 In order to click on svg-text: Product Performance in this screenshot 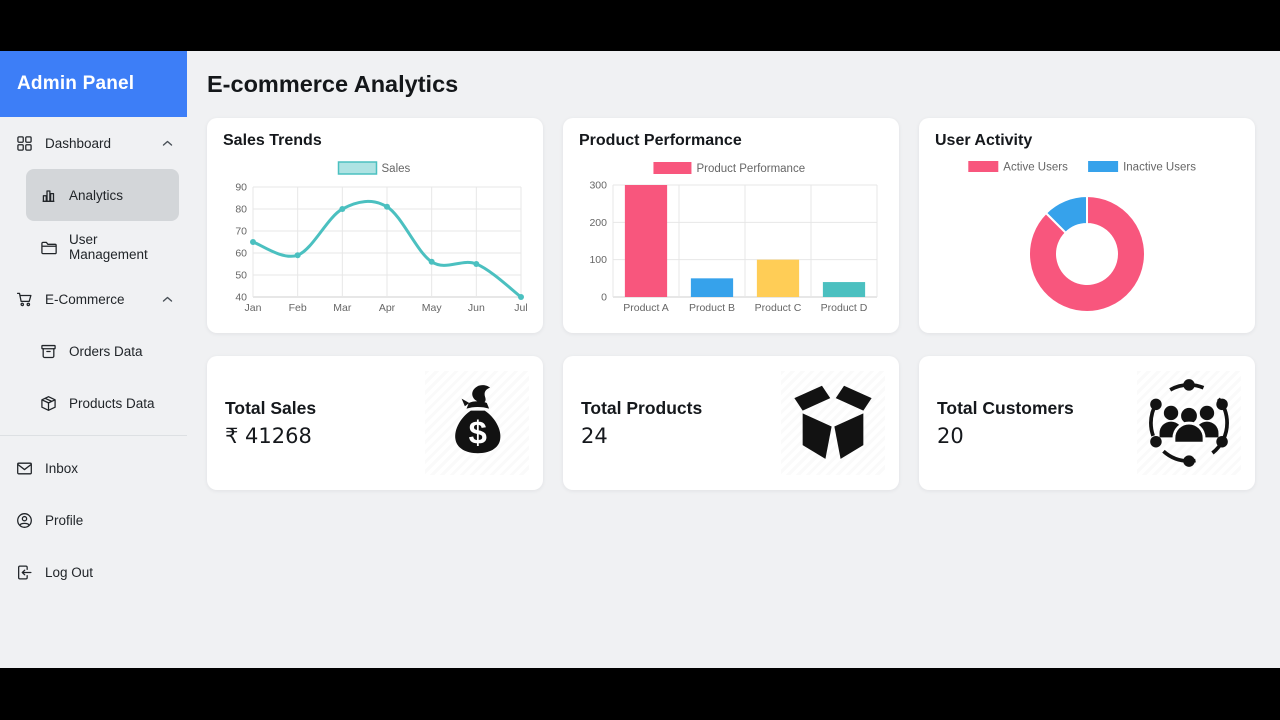, I will do `click(750, 169)`.